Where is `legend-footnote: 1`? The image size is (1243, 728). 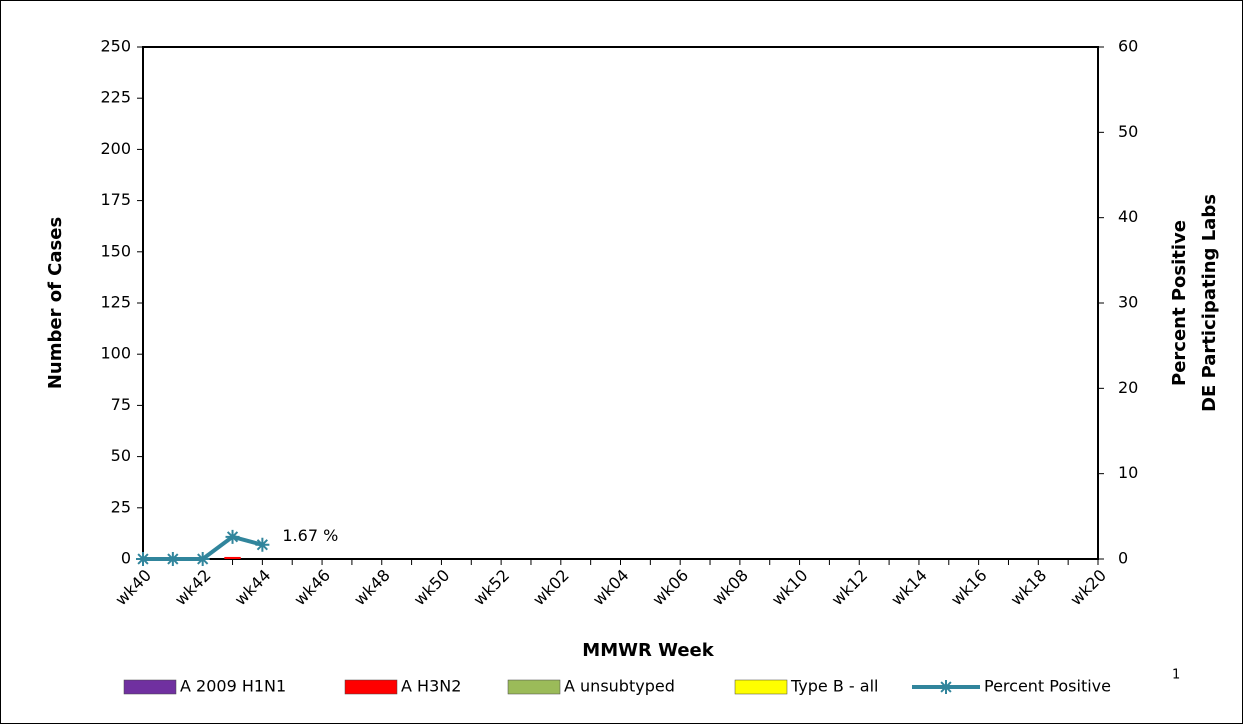
legend-footnote: 1 is located at coordinates (1176, 675).